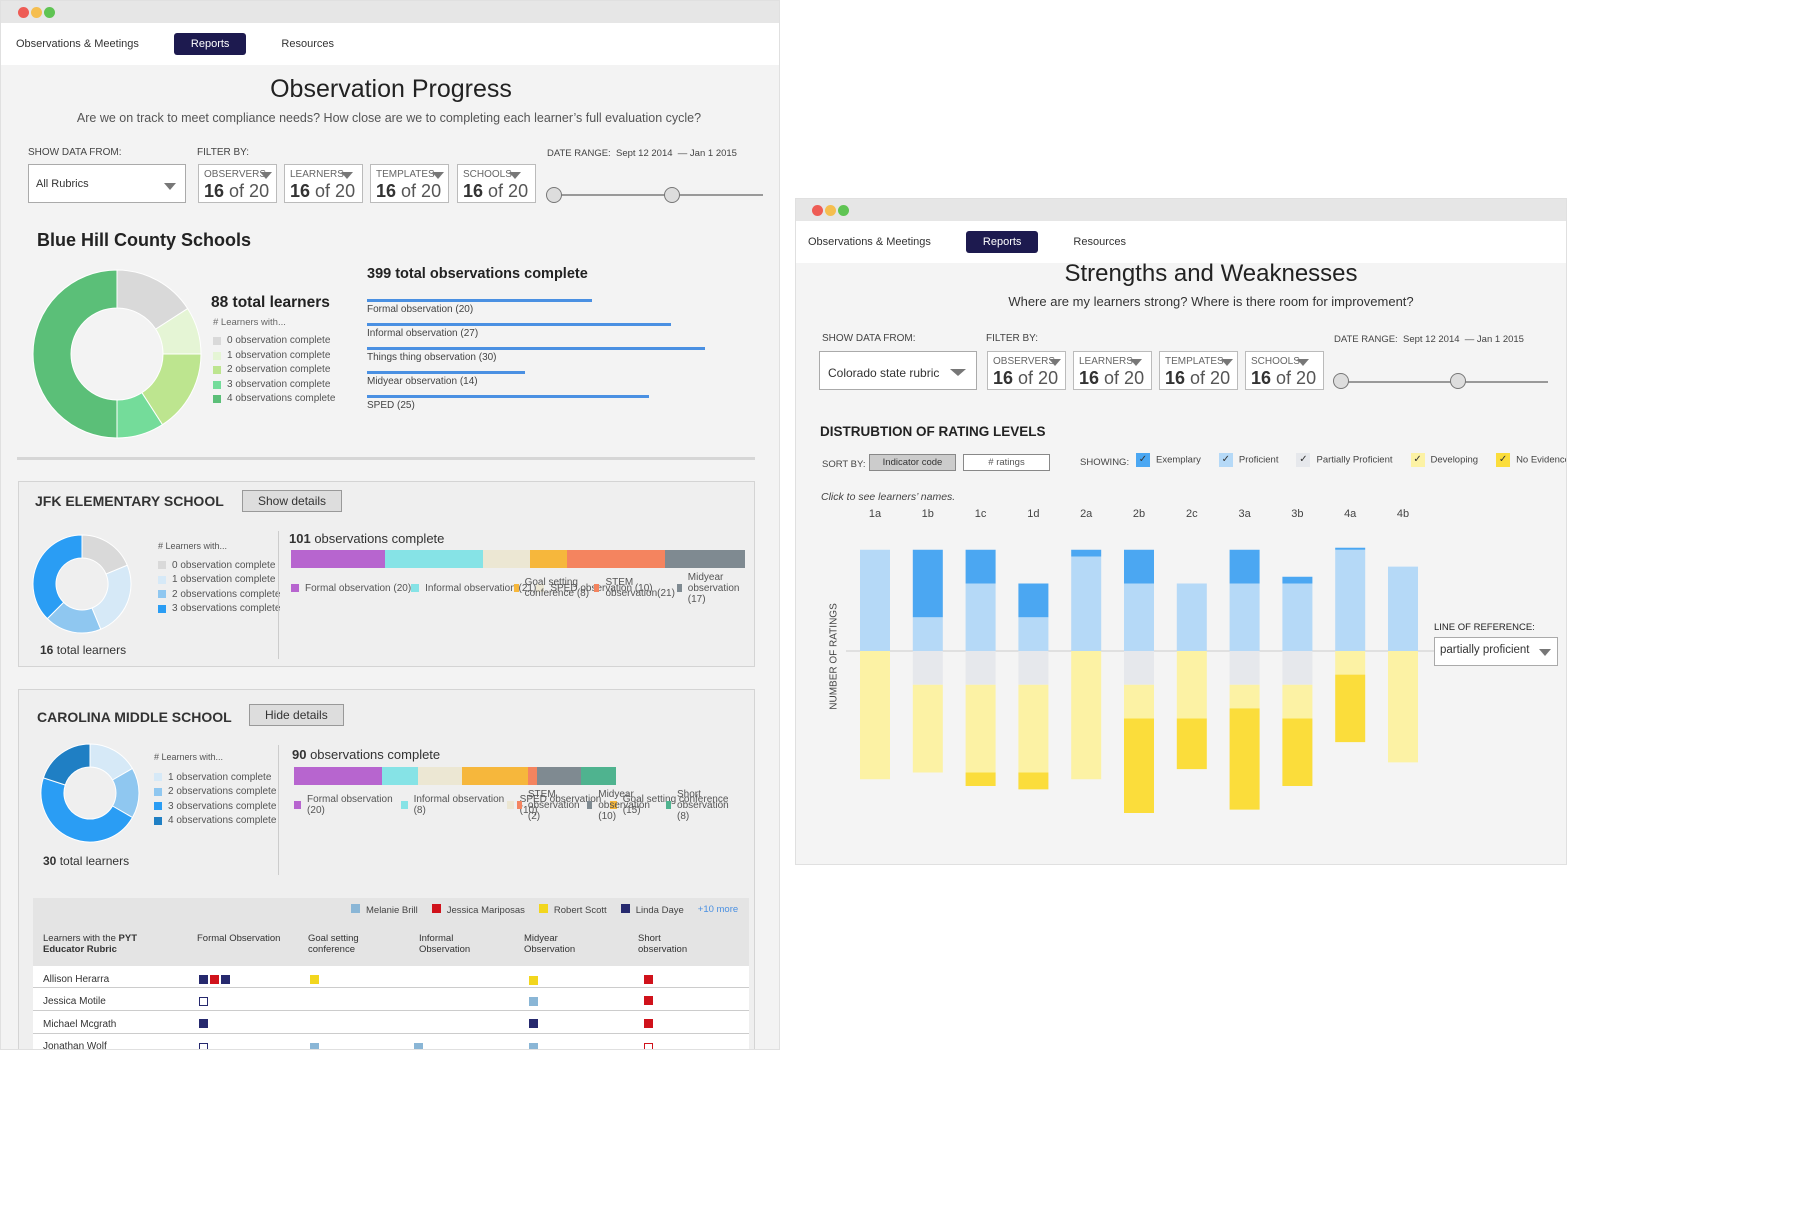 The image size is (1811, 1209). What do you see at coordinates (76, 979) in the screenshot?
I see `table-row-name: Allison Herarra` at bounding box center [76, 979].